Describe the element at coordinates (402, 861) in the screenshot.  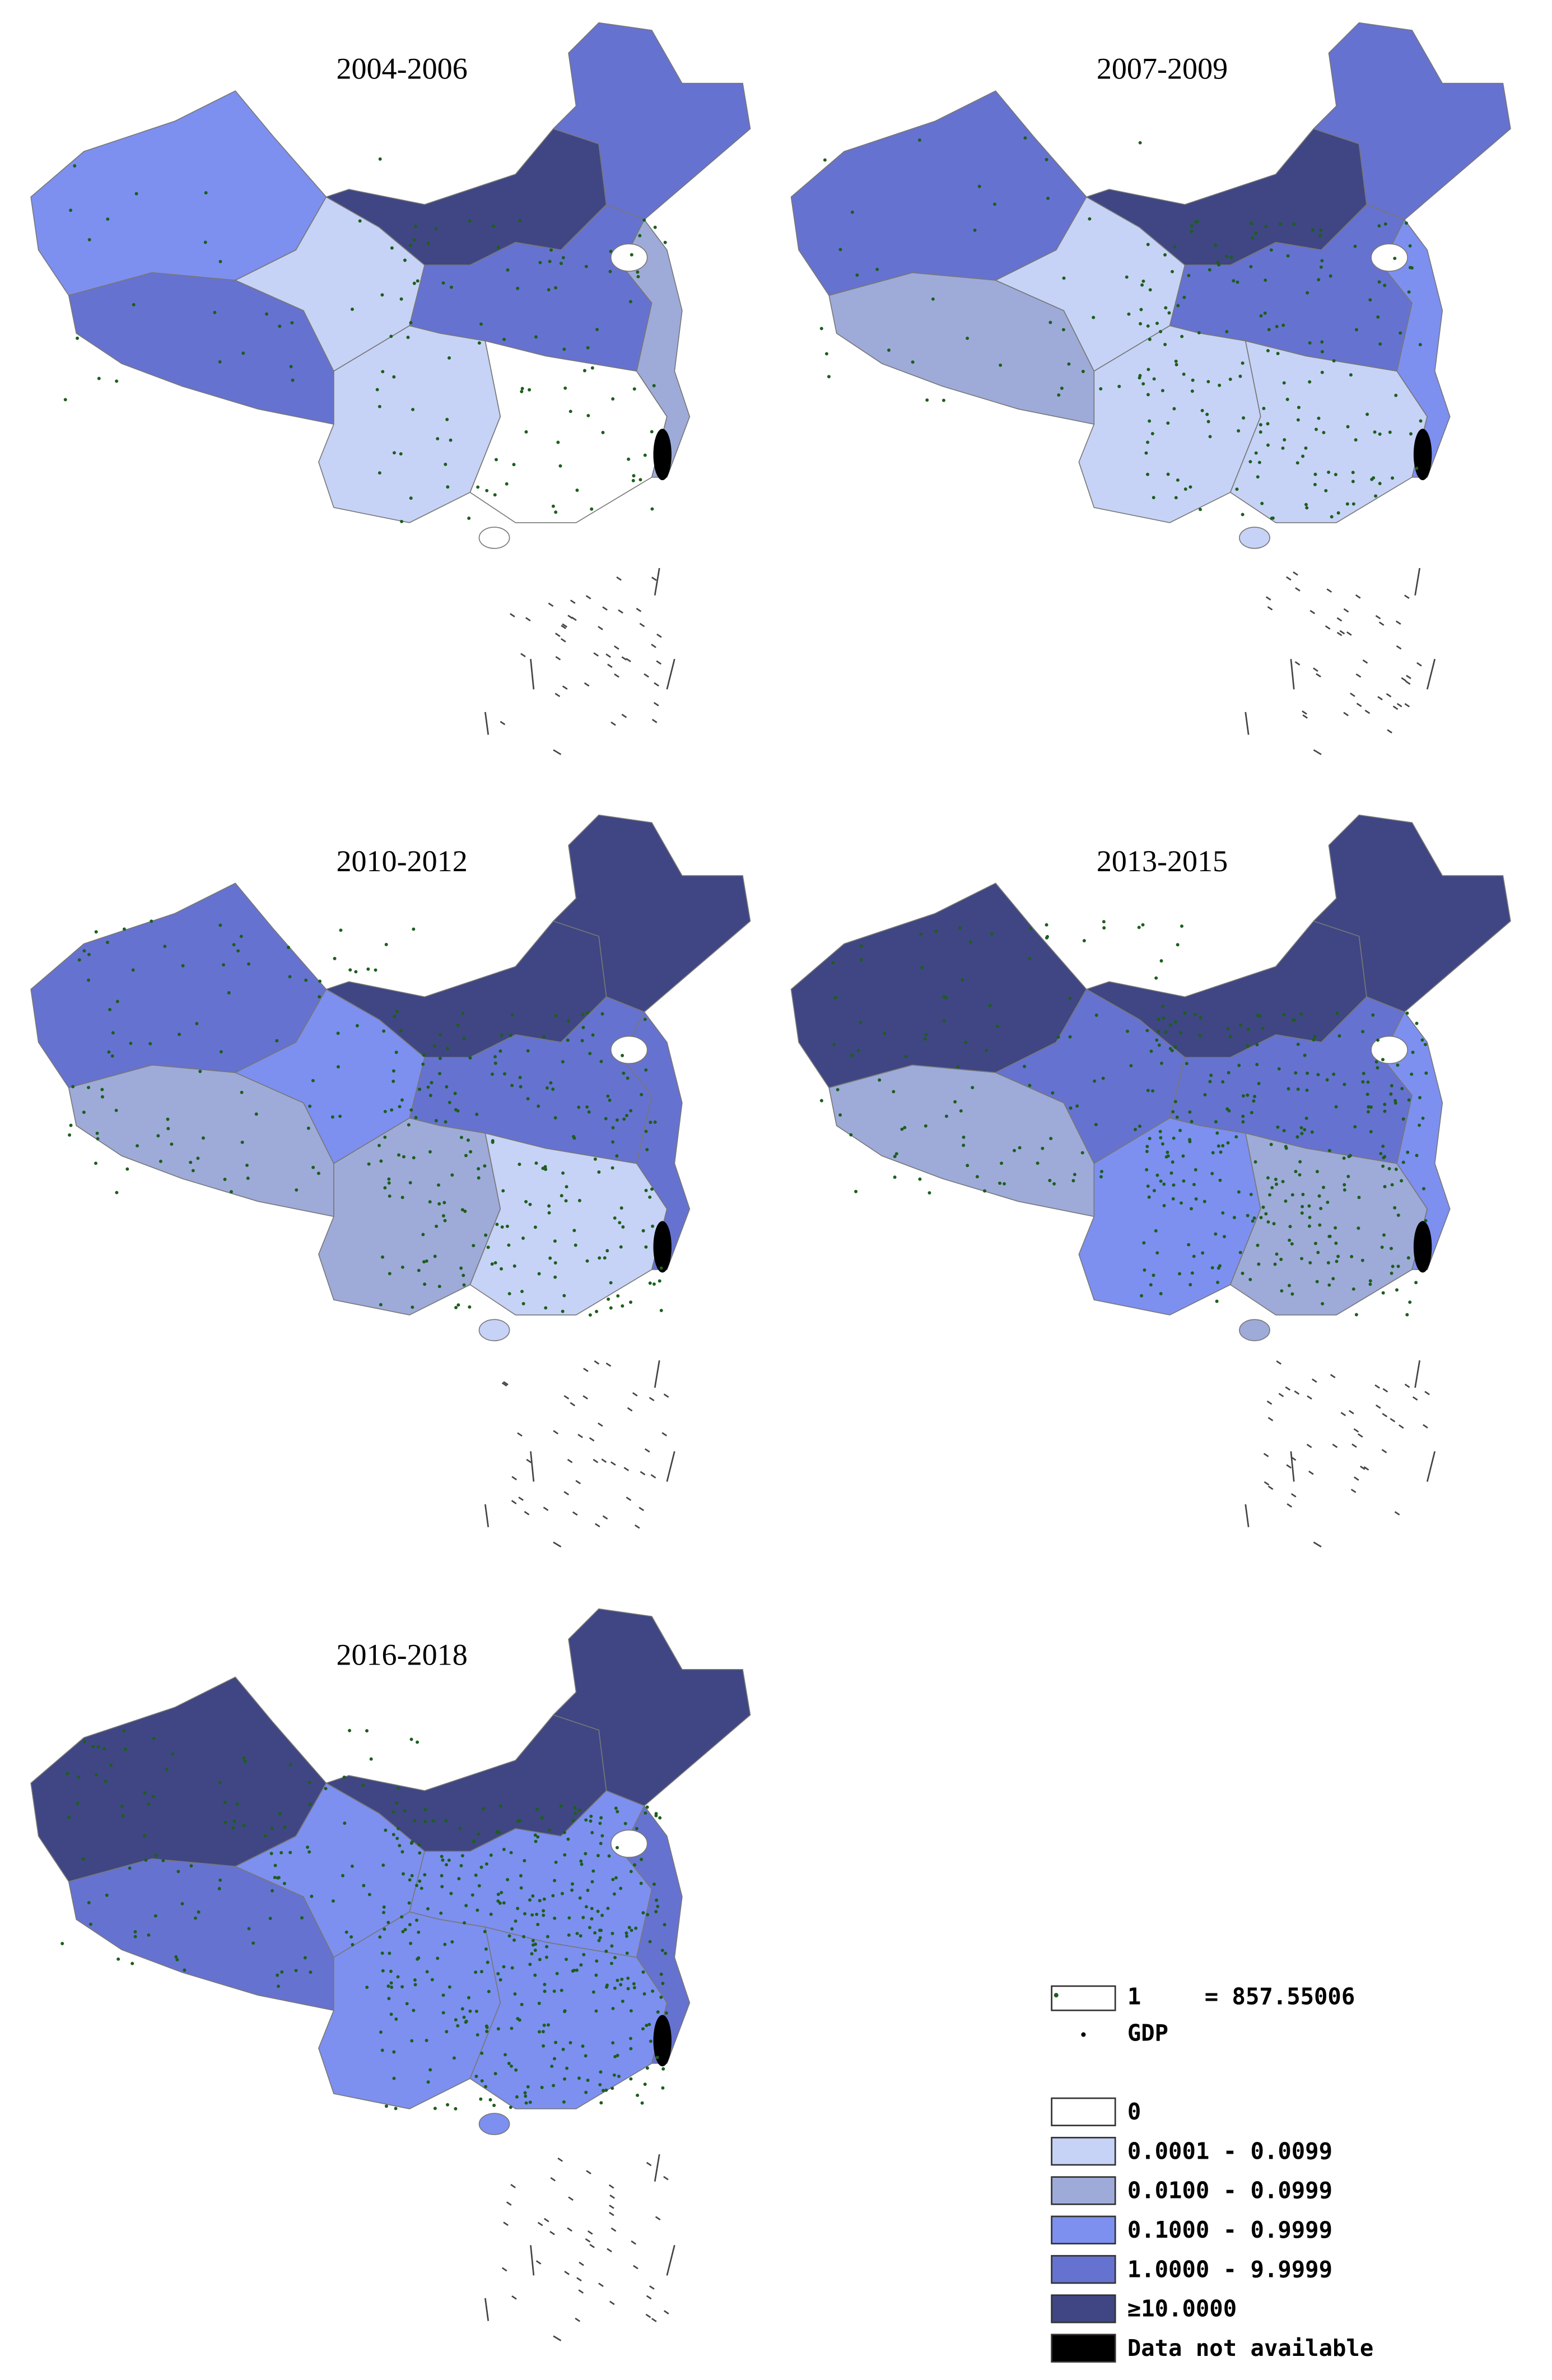
I see `panel-title: 2010-2012` at that location.